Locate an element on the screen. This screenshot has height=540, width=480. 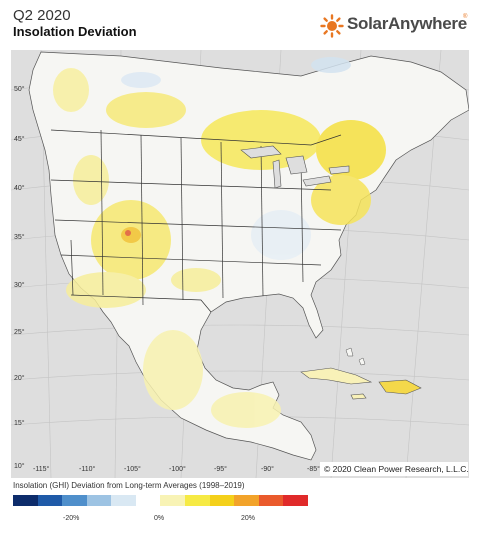
latitude-label: 25° is located at coordinates (19, 332).